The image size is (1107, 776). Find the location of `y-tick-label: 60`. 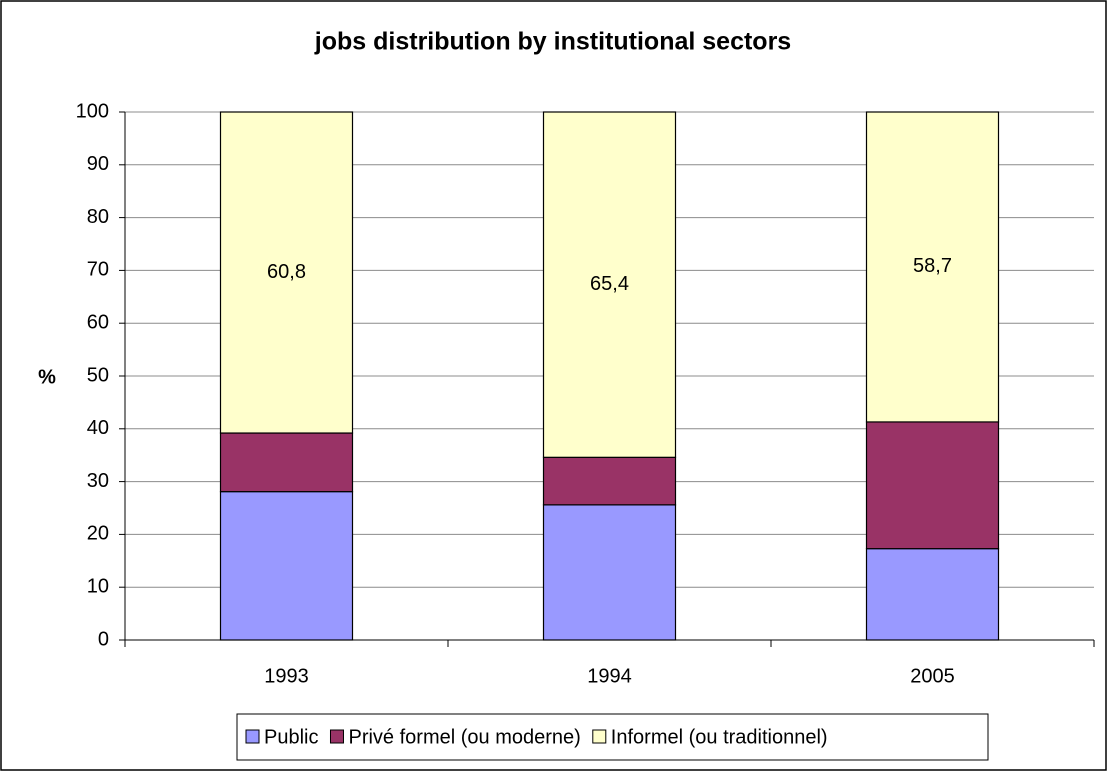

y-tick-label: 60 is located at coordinates (98, 322).